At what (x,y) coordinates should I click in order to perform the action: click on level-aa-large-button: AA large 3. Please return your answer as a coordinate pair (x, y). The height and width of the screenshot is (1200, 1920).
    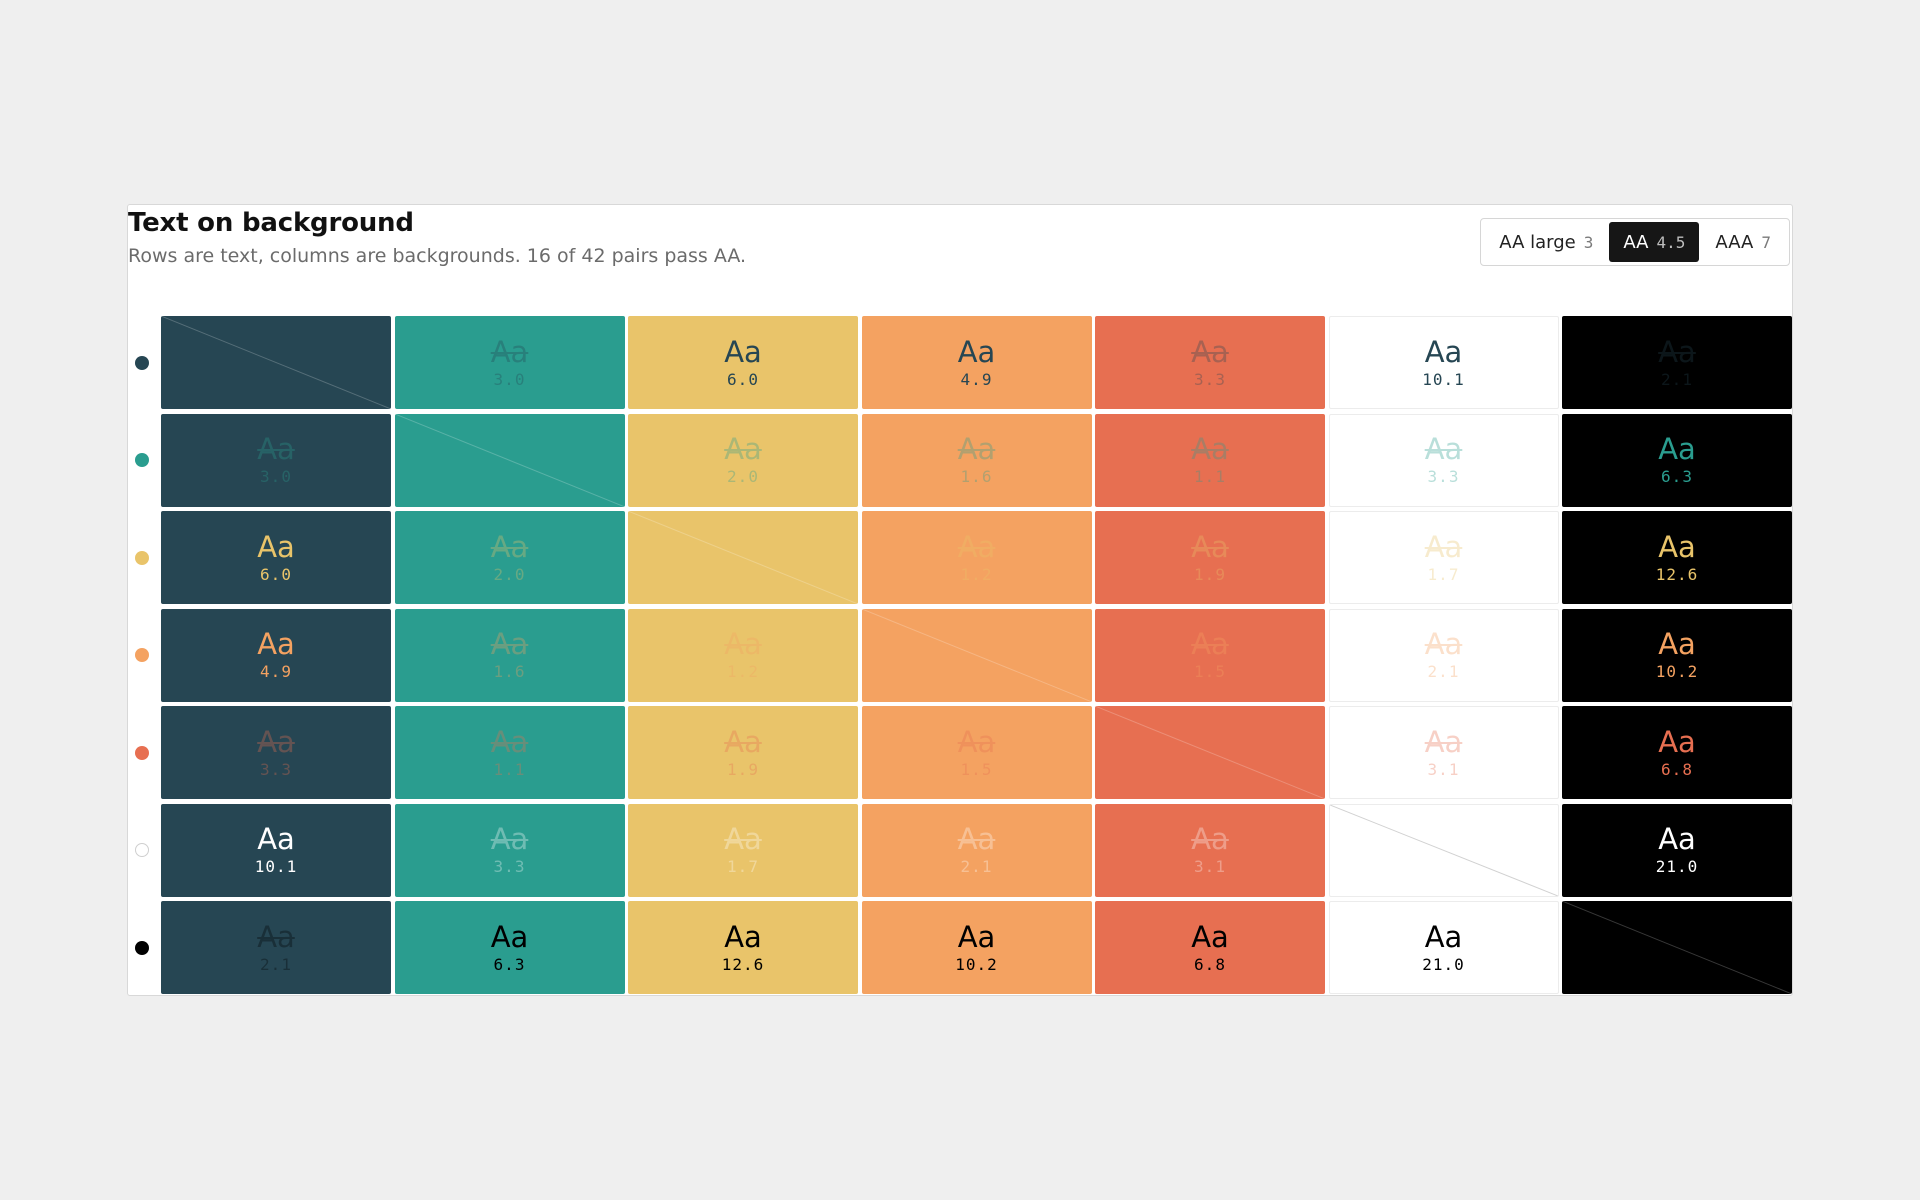
    Looking at the image, I should click on (1546, 242).